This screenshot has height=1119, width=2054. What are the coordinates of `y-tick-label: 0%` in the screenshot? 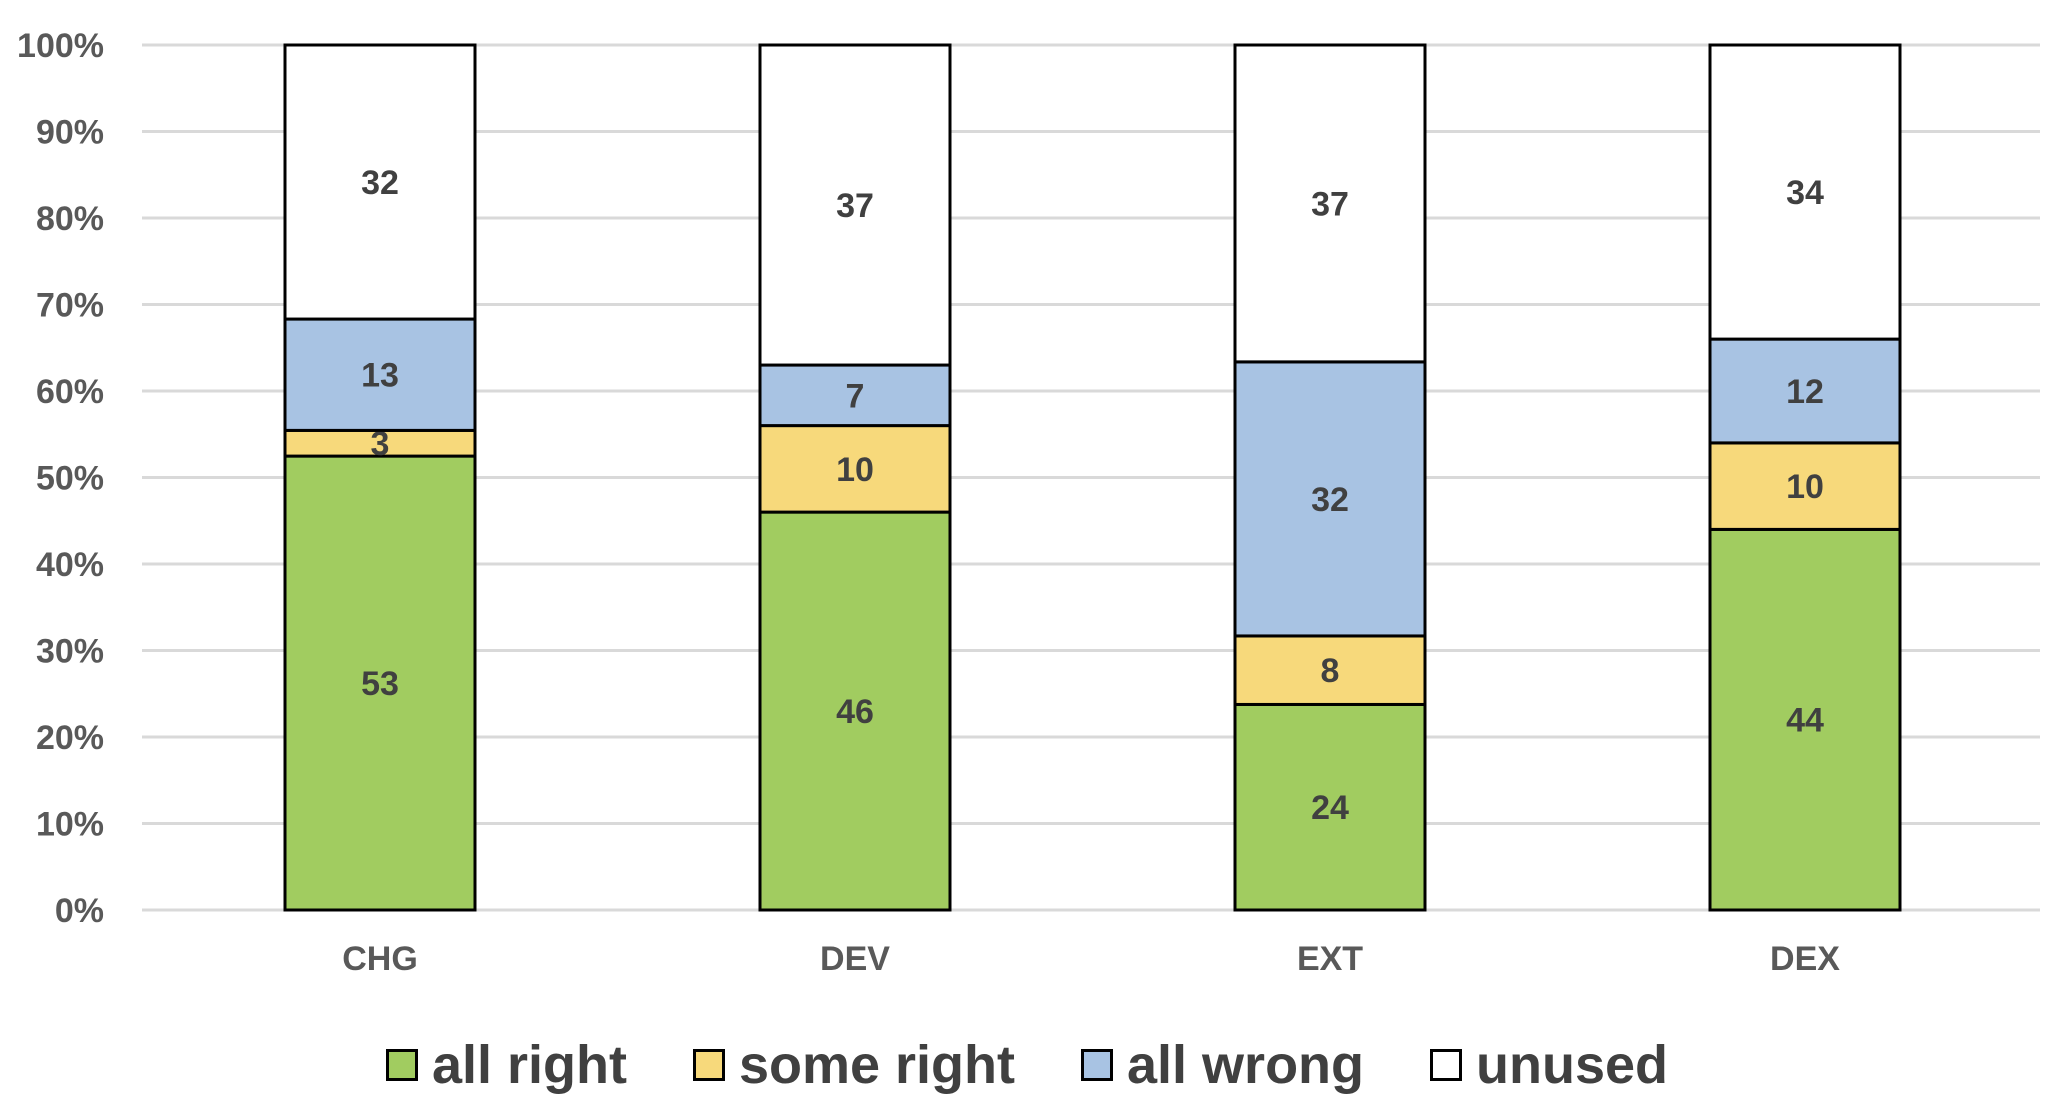 It's located at (79, 911).